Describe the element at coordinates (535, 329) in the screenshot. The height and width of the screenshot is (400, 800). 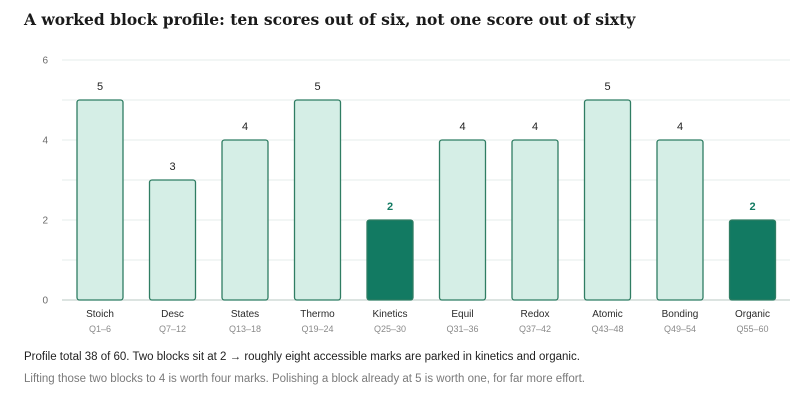
I see `x-question-range-label: Q37–42` at that location.